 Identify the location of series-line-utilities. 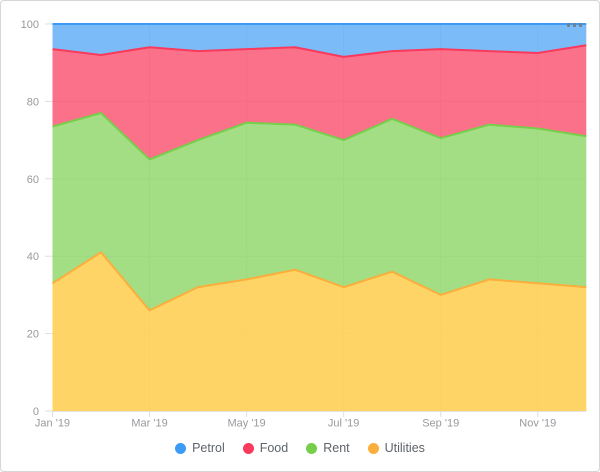
(319, 281).